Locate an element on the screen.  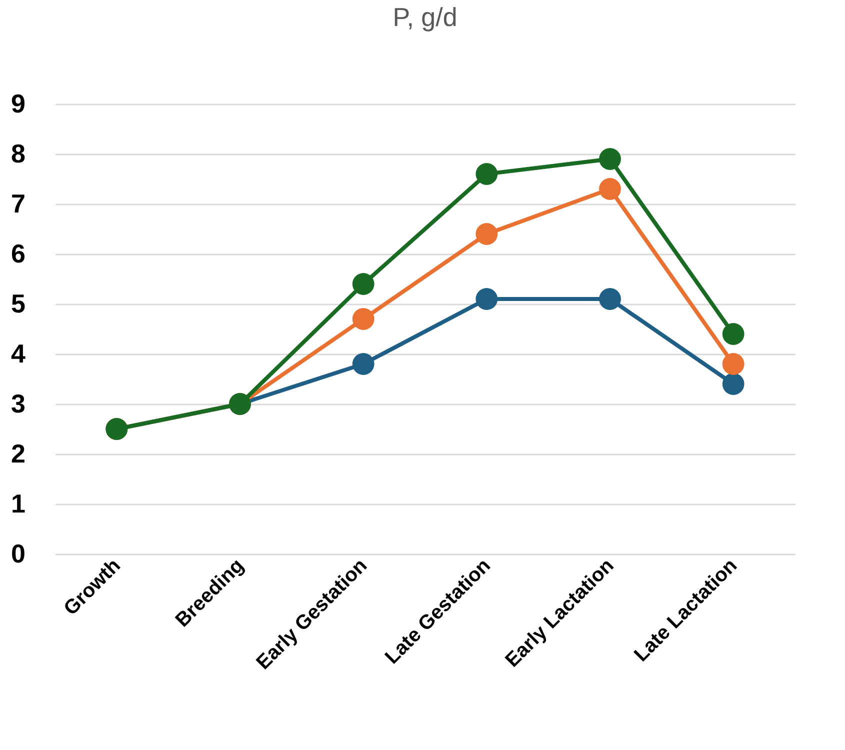
y-tick-label: 9 is located at coordinates (18, 103).